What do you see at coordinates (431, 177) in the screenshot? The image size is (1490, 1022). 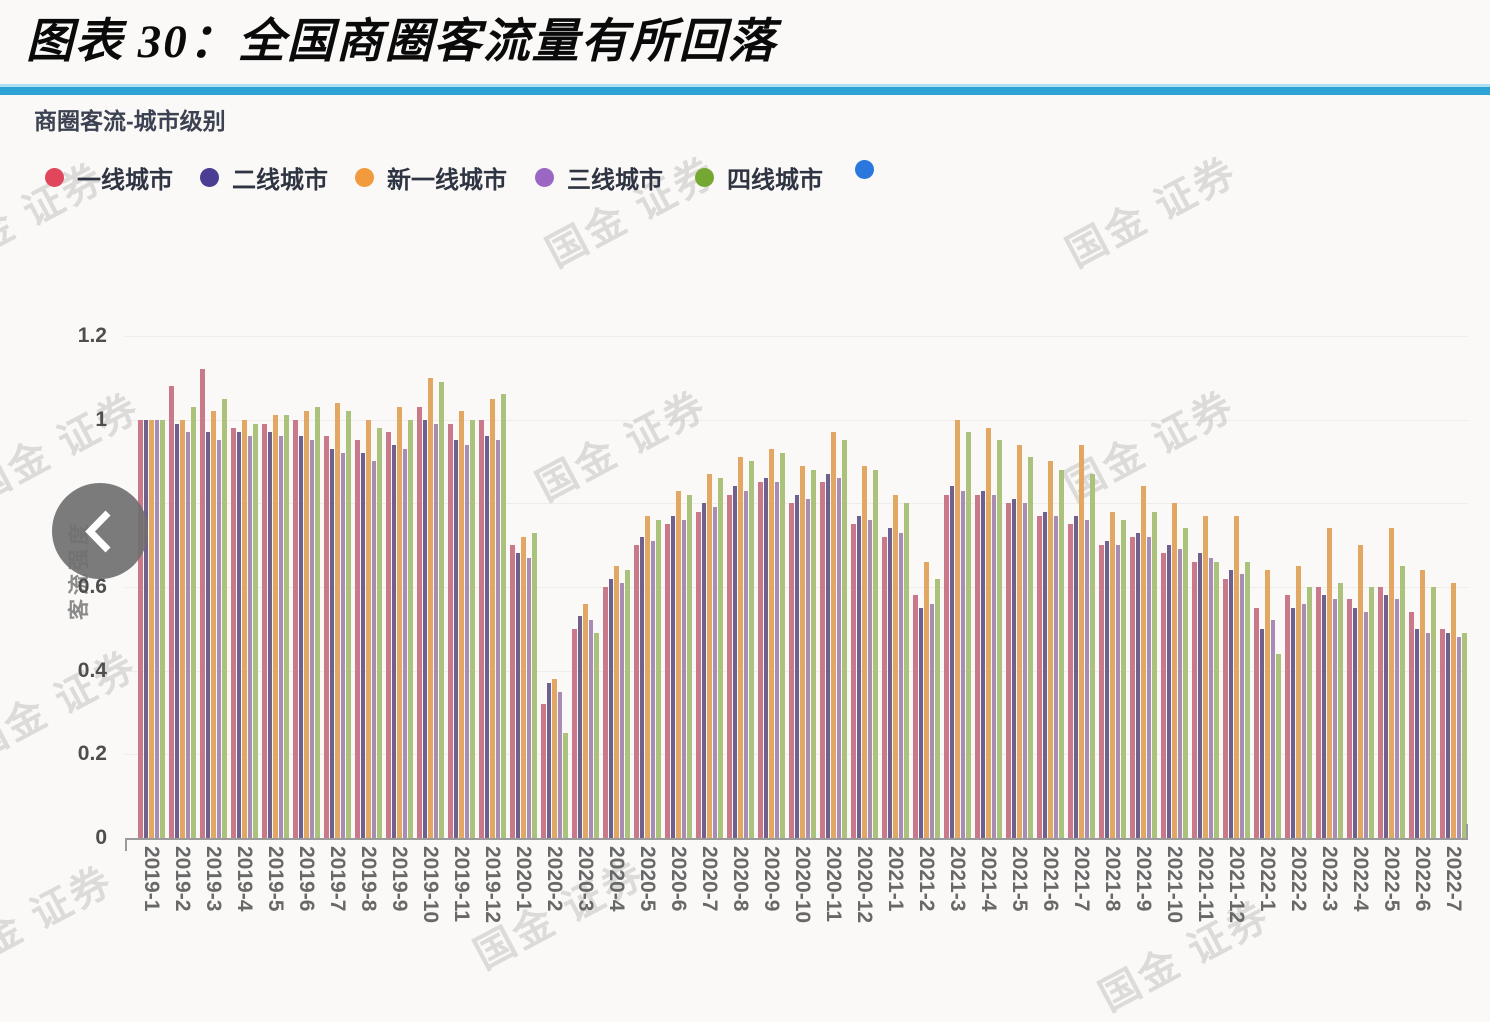 I see `legend-item-新一线城市: 新一线城市` at bounding box center [431, 177].